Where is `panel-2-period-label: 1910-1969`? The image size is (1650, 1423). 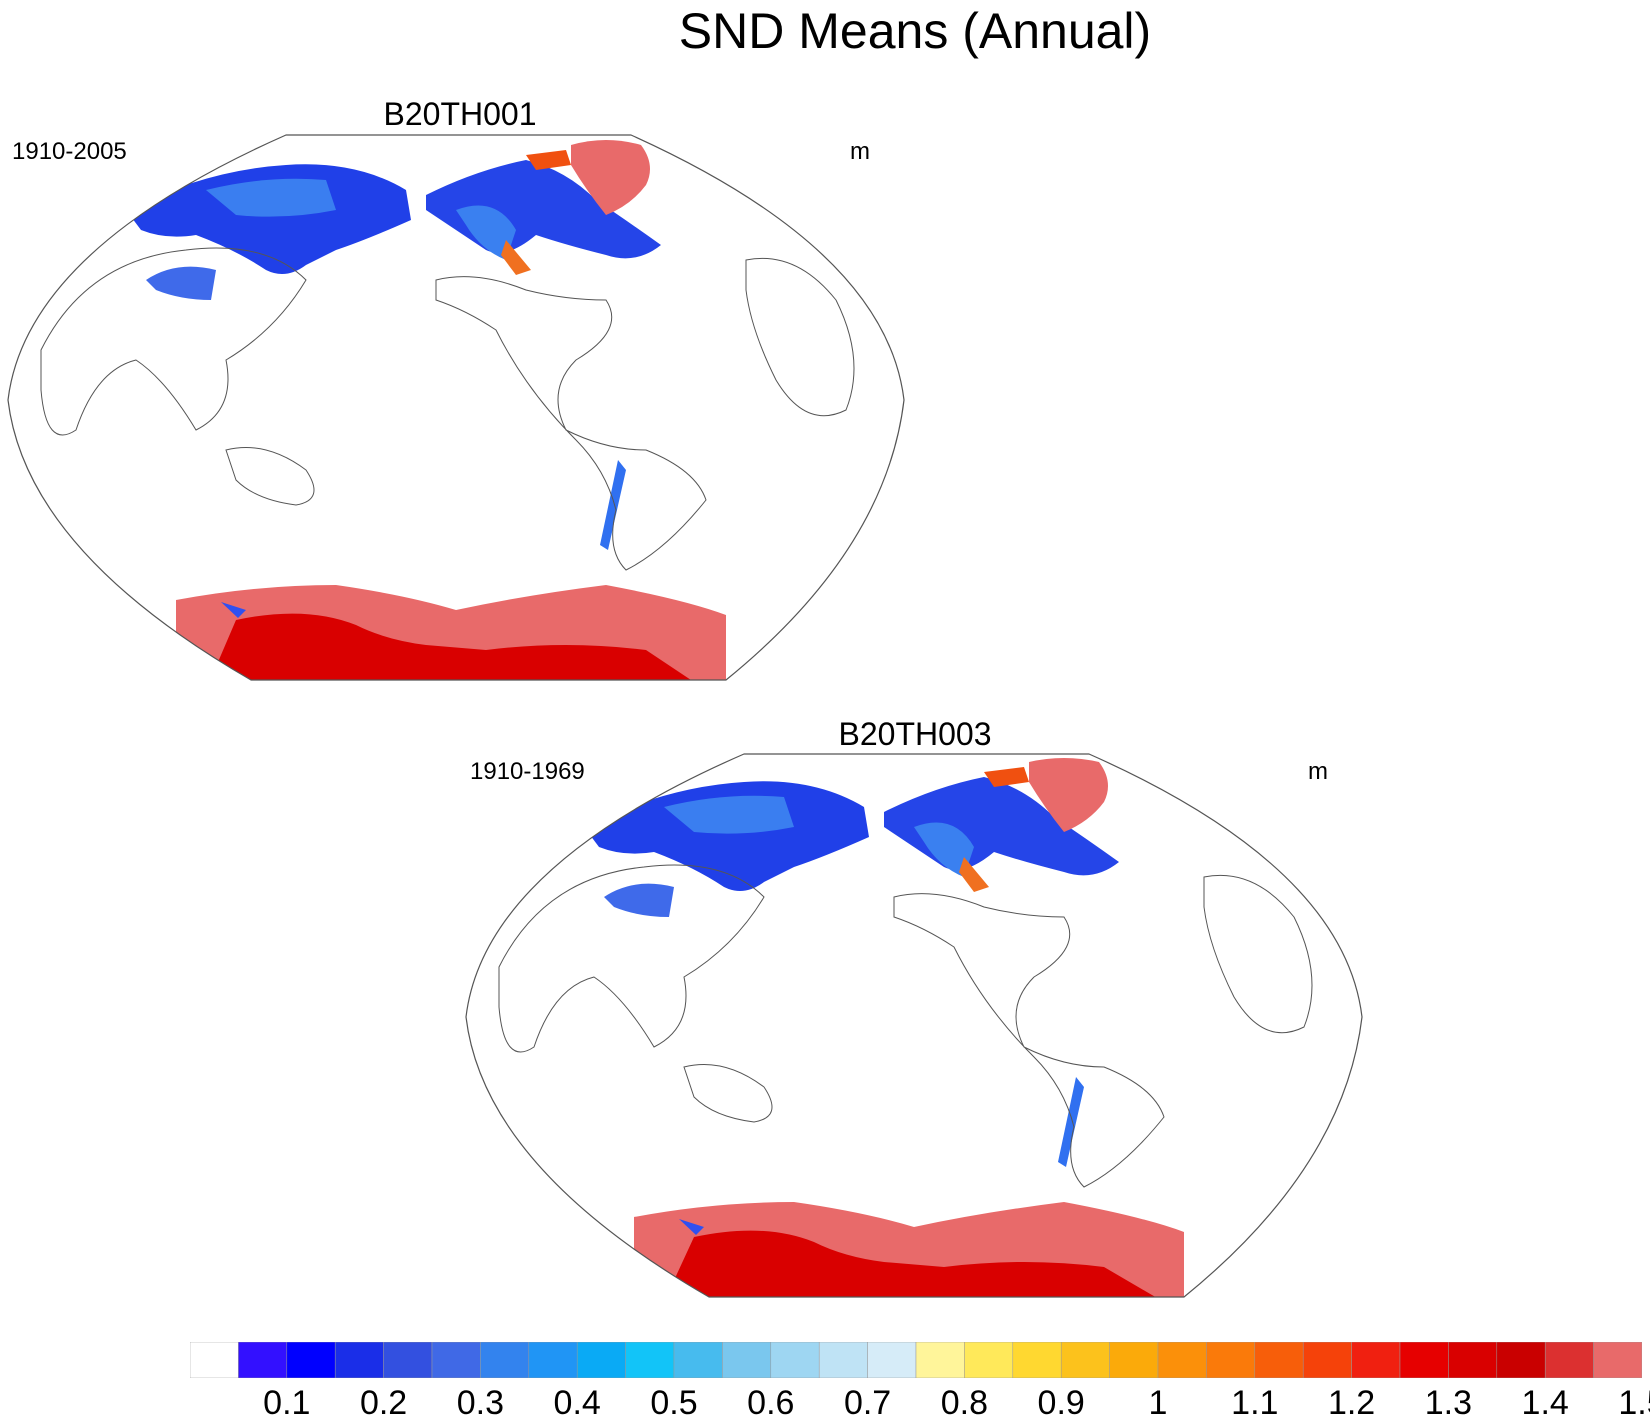 panel-2-period-label: 1910-1969 is located at coordinates (527, 771).